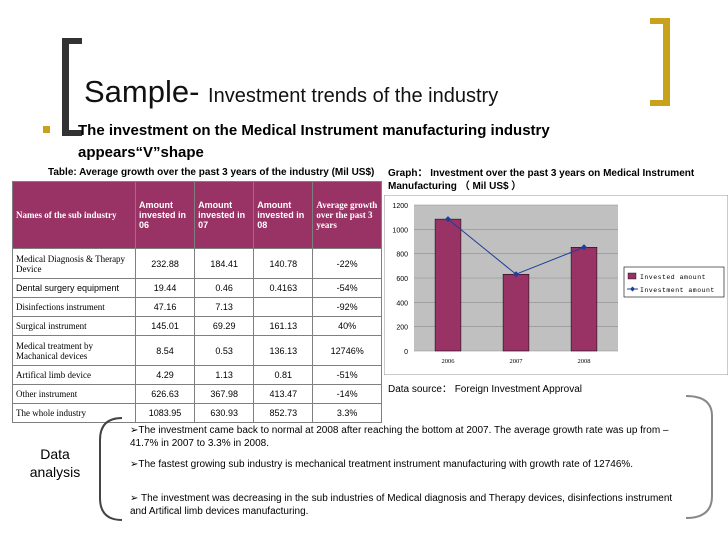  I want to click on legend-box, so click(674, 282).